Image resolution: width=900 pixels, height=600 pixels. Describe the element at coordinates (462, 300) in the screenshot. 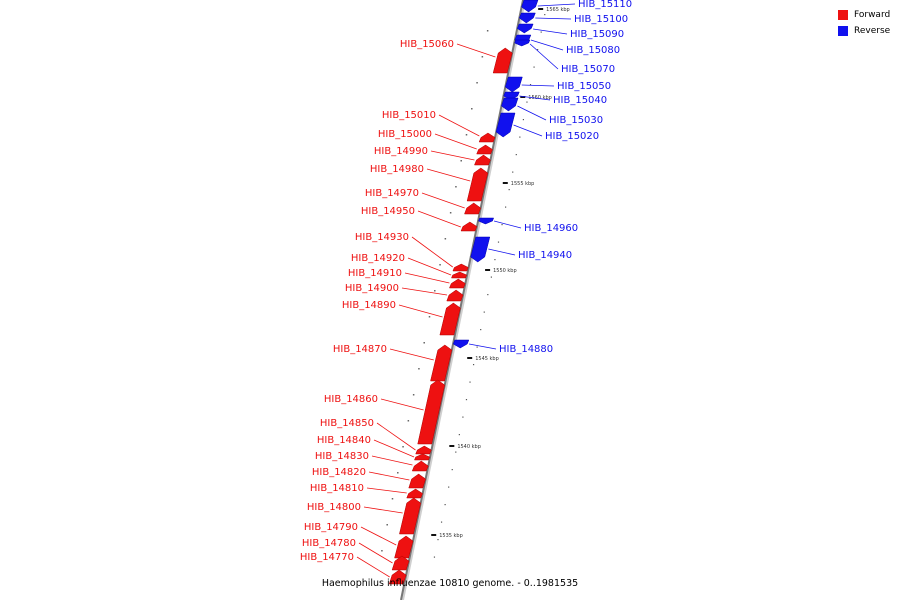

I see `backbone-line` at that location.